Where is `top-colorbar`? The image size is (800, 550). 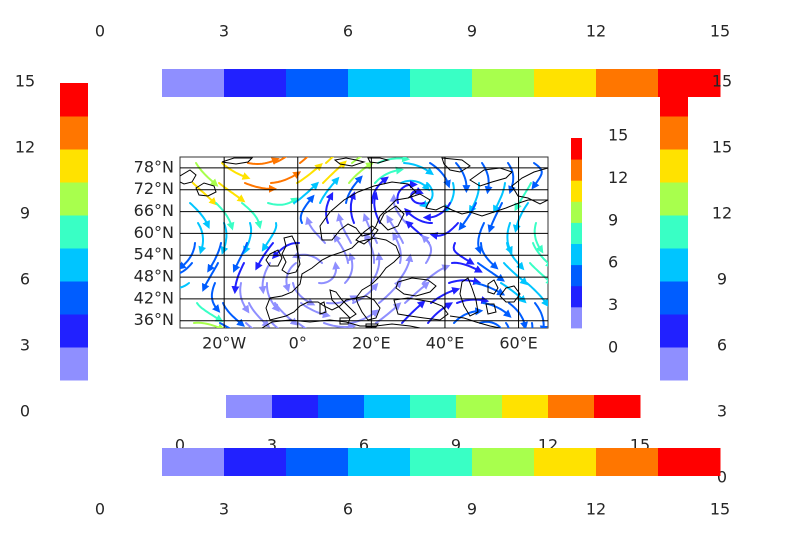 top-colorbar is located at coordinates (441, 83).